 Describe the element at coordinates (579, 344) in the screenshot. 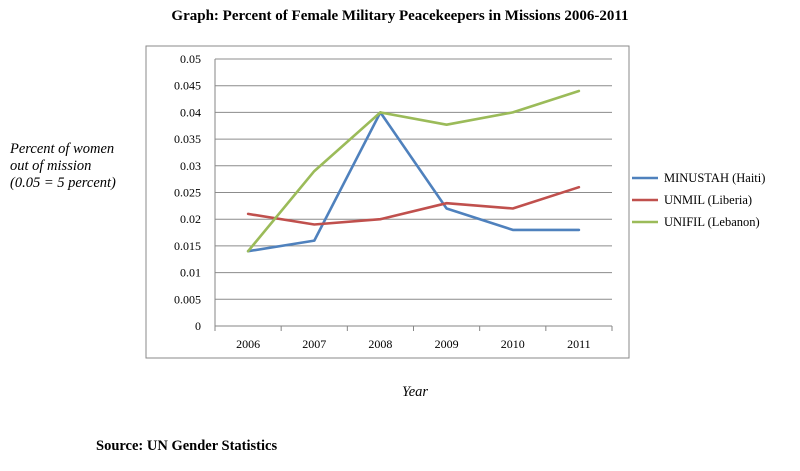

I see `x-tick-label: 2011` at that location.